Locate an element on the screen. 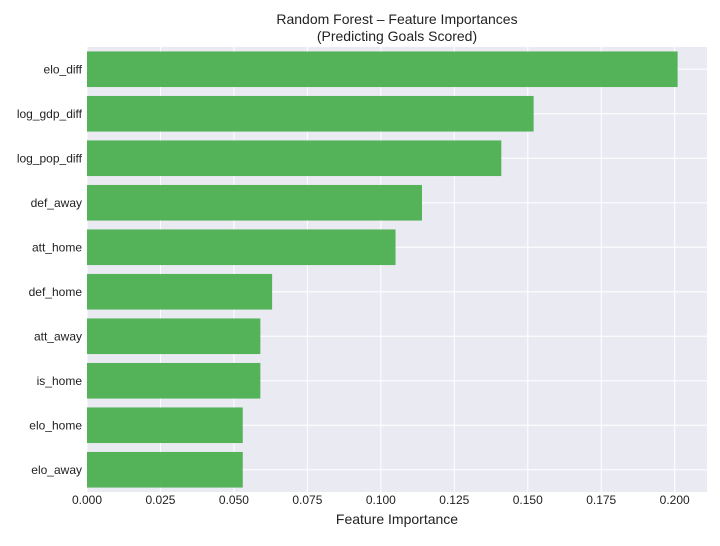 This screenshot has height=546, width=720. x-tick-label: 0.175 is located at coordinates (601, 500).